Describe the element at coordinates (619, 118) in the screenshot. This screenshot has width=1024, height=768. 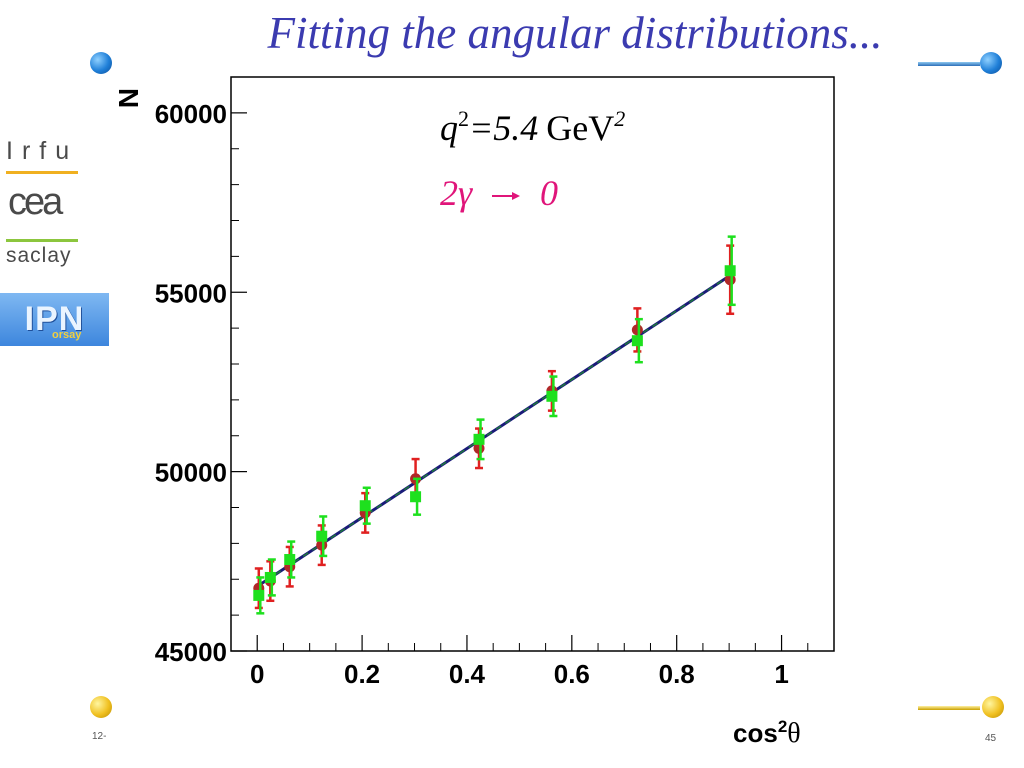
I see `annotation-q2-unit-sup: 2` at that location.